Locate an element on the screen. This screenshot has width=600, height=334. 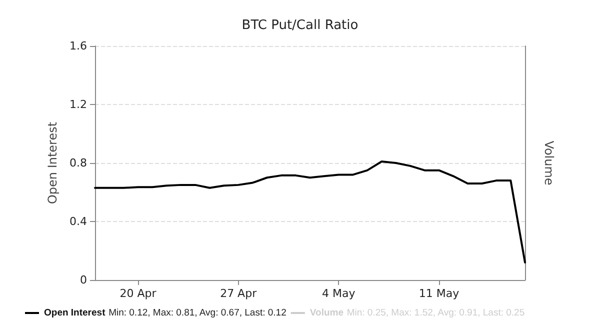
x-tick-label: 20 Apr is located at coordinates (138, 293).